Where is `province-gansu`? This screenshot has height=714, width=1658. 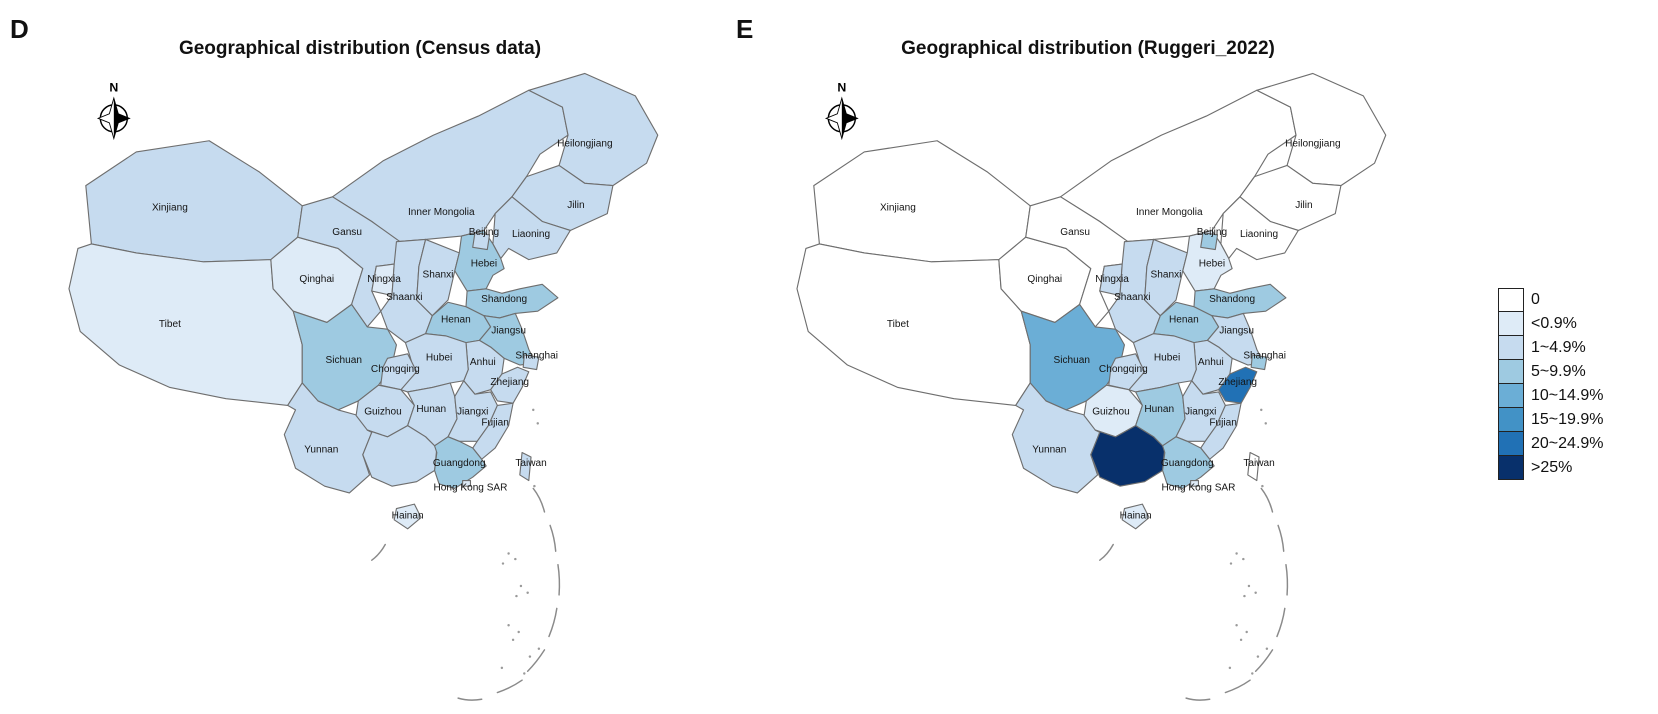 province-gansu is located at coordinates (350, 262).